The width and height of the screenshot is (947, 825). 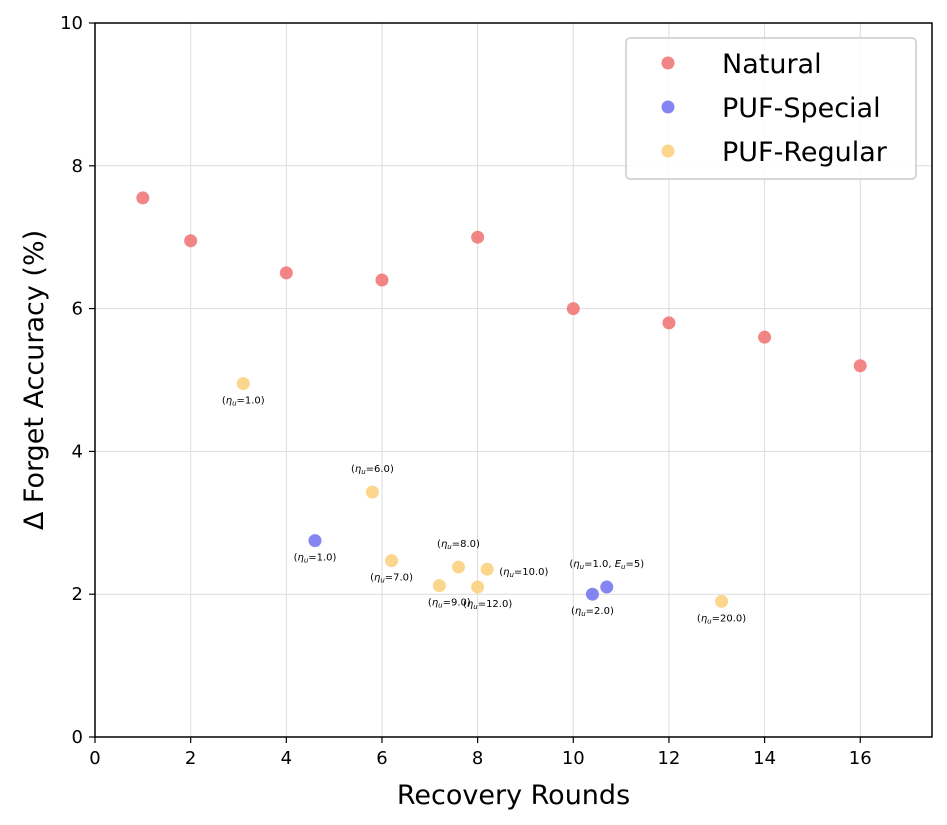 What do you see at coordinates (77, 380) in the screenshot?
I see `y-axis-ticks: 0 2 4 6 8 10` at bounding box center [77, 380].